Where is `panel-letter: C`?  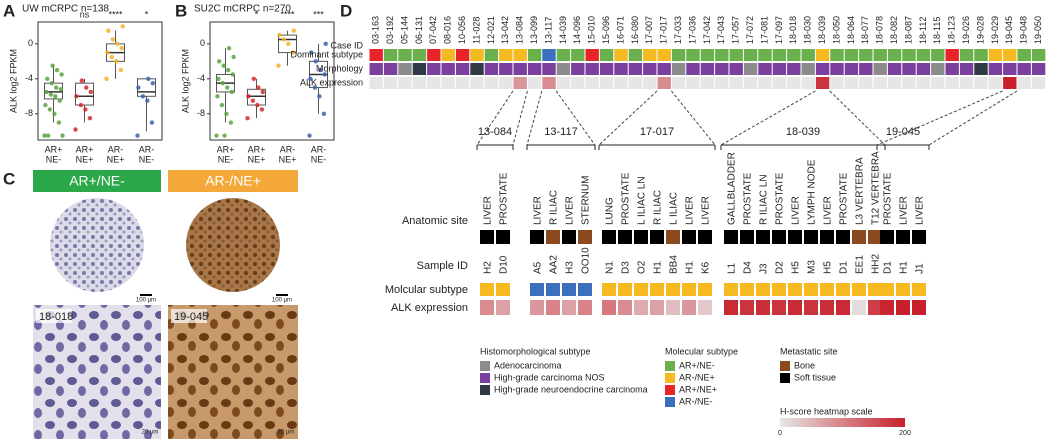 panel-letter: C is located at coordinates (9, 178).